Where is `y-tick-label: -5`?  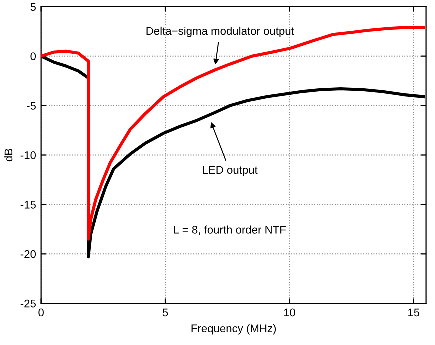
y-tick-label: -5 is located at coordinates (31, 106).